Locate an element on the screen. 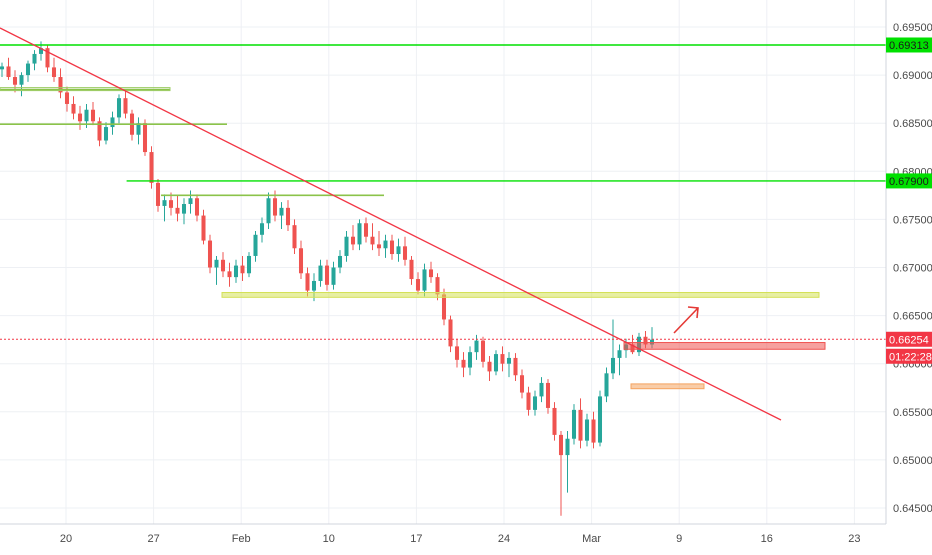 This screenshot has width=932, height=555. x-tick-label: 24 is located at coordinates (504, 539).